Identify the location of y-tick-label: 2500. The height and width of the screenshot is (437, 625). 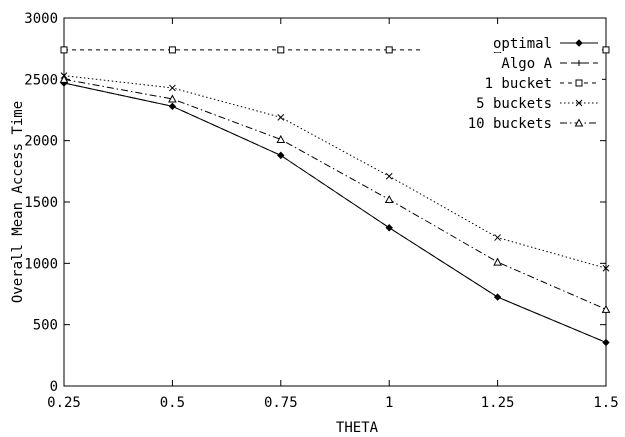
(41, 80).